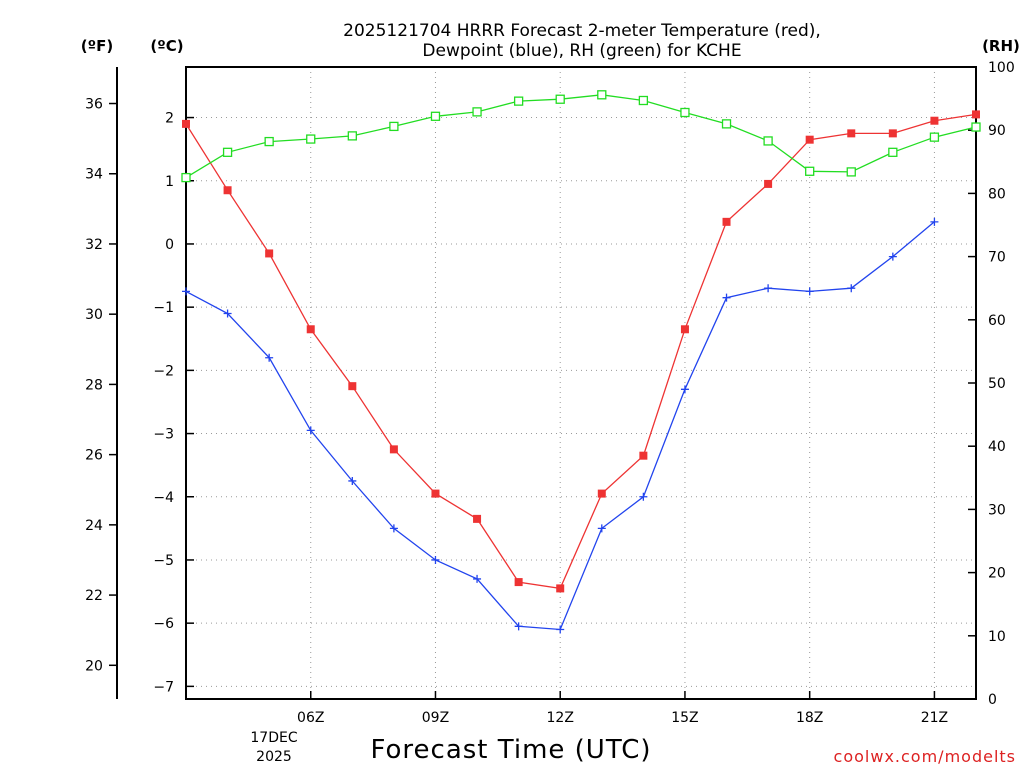 The height and width of the screenshot is (768, 1024). I want to click on fahrenheit-tick-label: 32, so click(94, 245).